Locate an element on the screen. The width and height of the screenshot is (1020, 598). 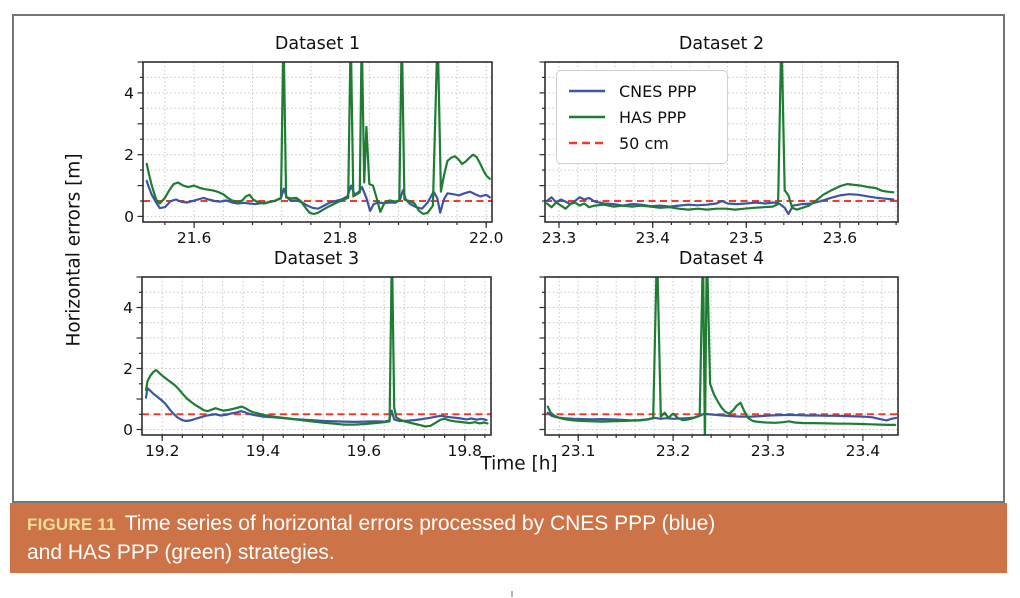
legend-label: 50 cm is located at coordinates (644, 143).